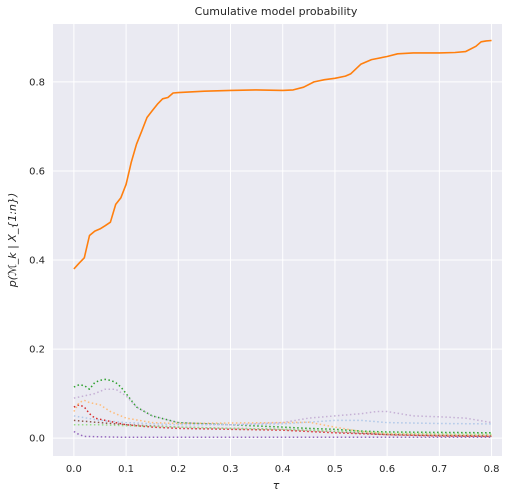 This screenshot has width=512, height=497. What do you see at coordinates (37, 439) in the screenshot?
I see `y-tick-label: 0.0` at bounding box center [37, 439].